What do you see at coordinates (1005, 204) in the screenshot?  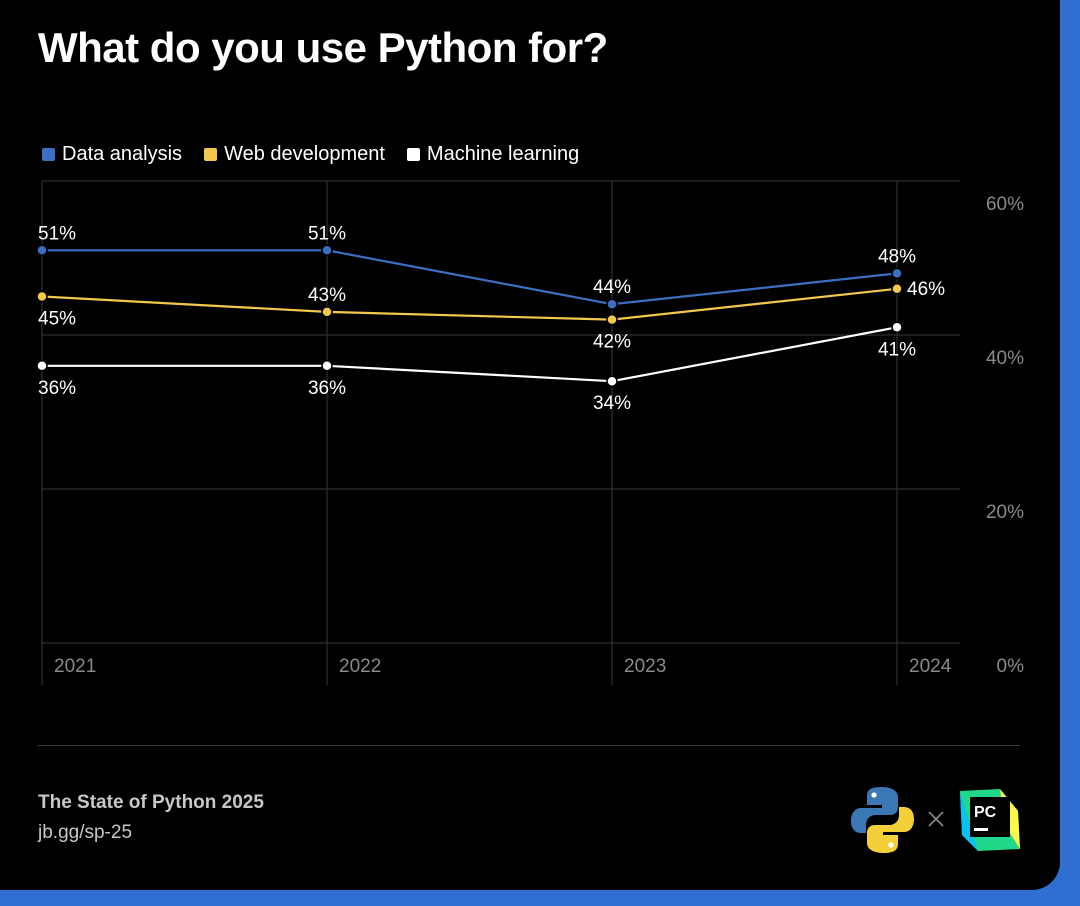 I see `y-tick-label: 60%` at bounding box center [1005, 204].